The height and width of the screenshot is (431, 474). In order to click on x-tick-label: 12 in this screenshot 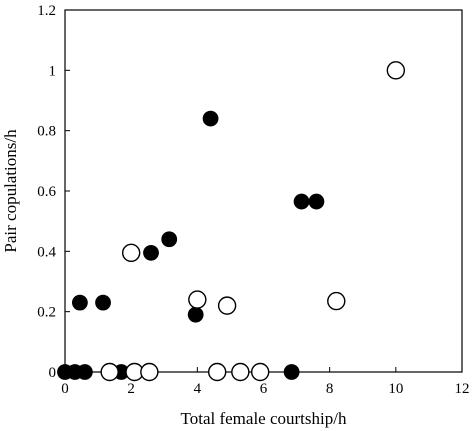, I will do `click(462, 389)`.